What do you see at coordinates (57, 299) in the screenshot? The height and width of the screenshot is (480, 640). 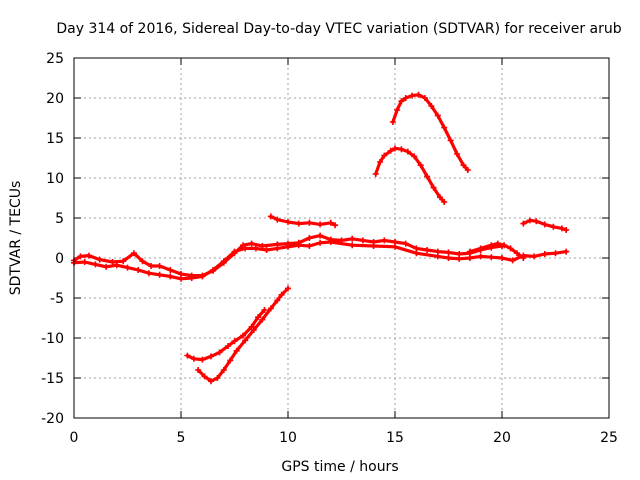 I see `y-tick-label-3: -5` at bounding box center [57, 299].